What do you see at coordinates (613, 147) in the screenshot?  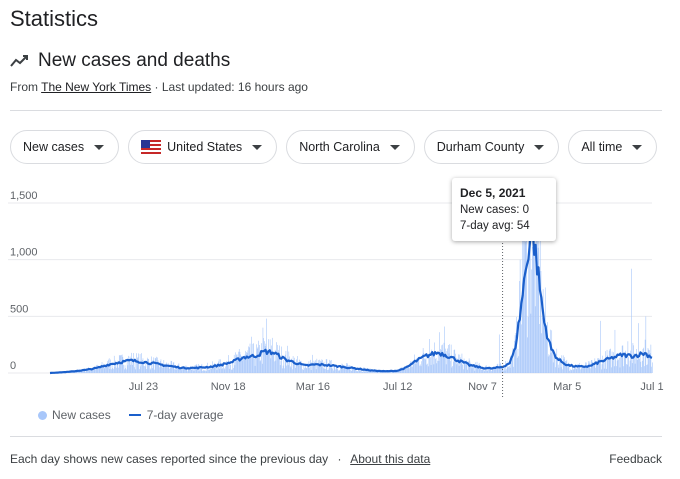 I see `timerange-dropdown: All time` at bounding box center [613, 147].